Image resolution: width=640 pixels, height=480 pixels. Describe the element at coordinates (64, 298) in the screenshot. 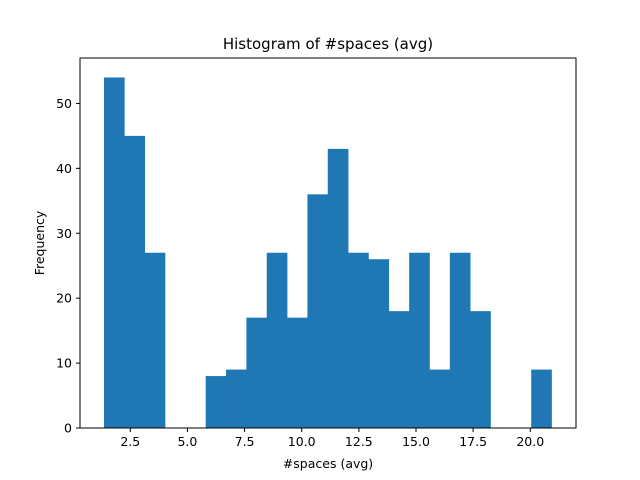

I see `y-tick-label: 20` at that location.